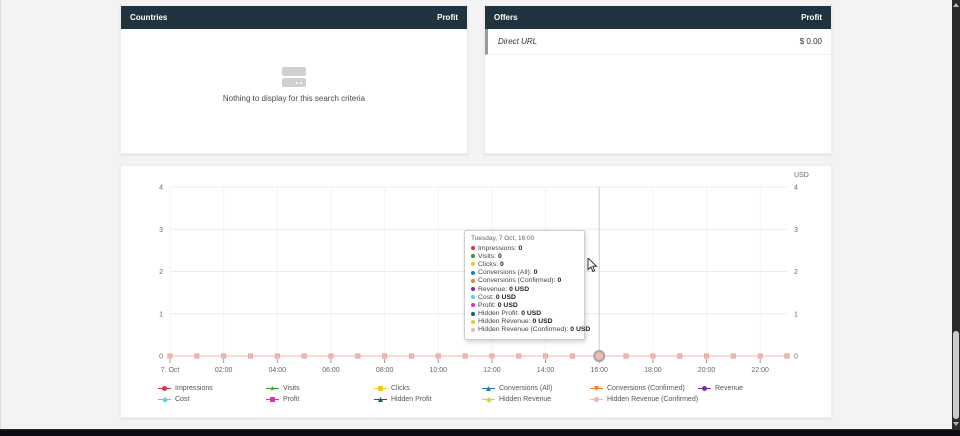 Image resolution: width=960 pixels, height=436 pixels. Describe the element at coordinates (499, 314) in the screenshot. I see `tooltip-metric-label: Hidden Profit:` at that location.